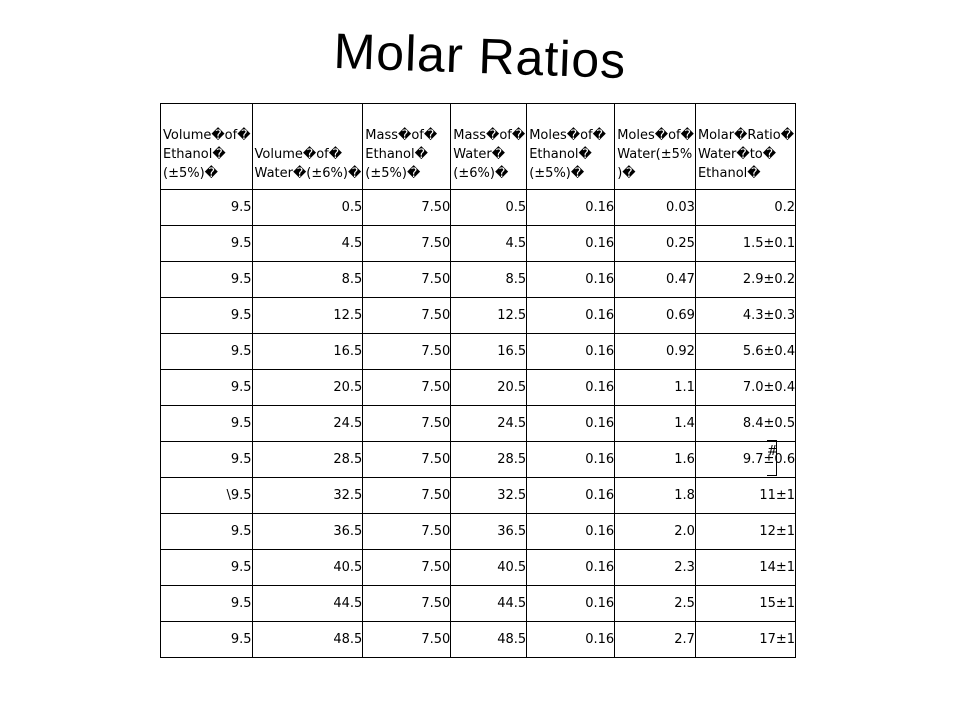  I want to click on cell-molar-ratio: 15±1, so click(745, 603).